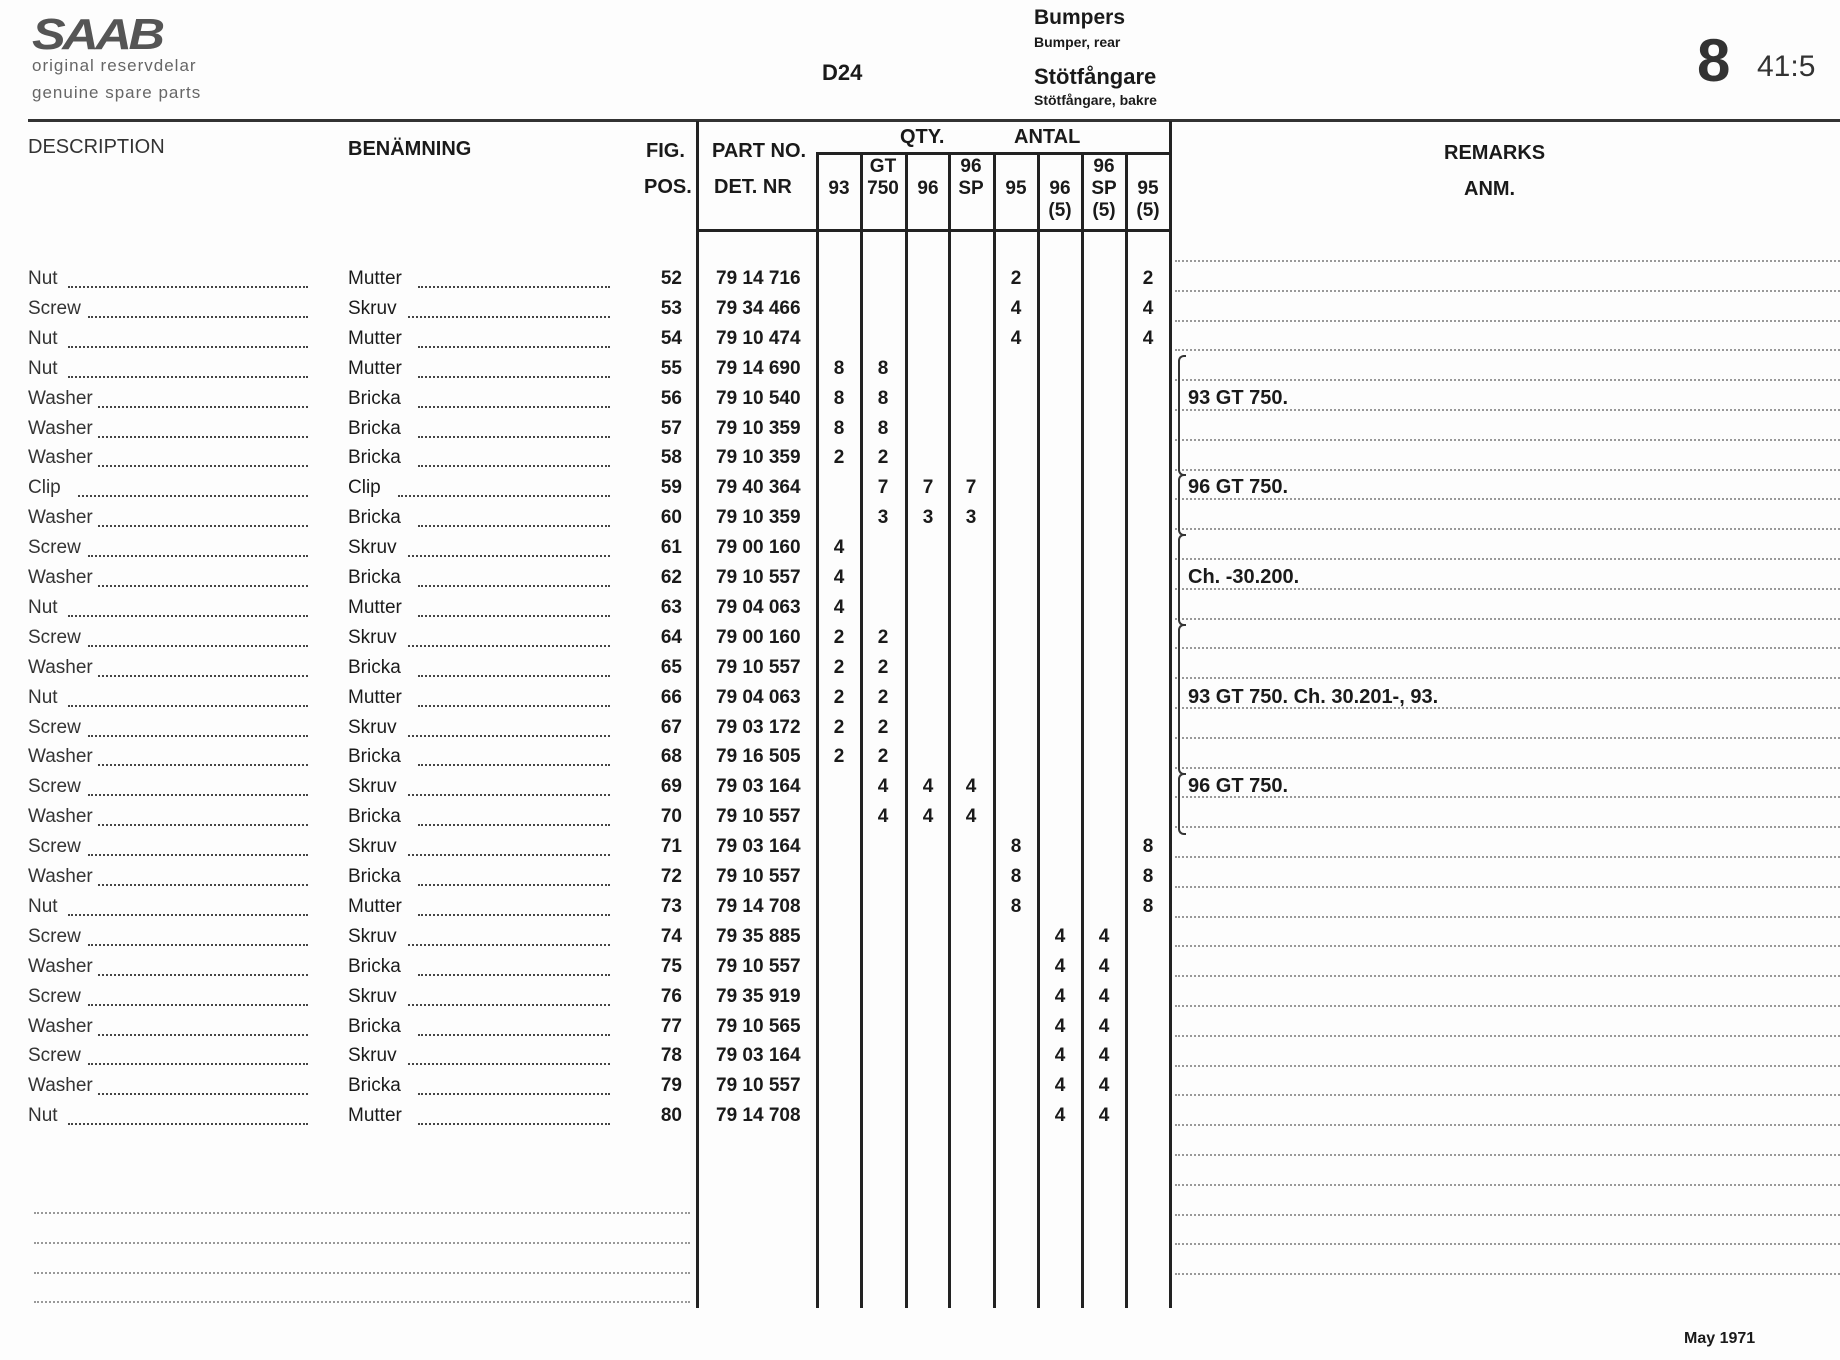 This screenshot has width=1840, height=1360. I want to click on row-fig-pos: 72, so click(671, 876).